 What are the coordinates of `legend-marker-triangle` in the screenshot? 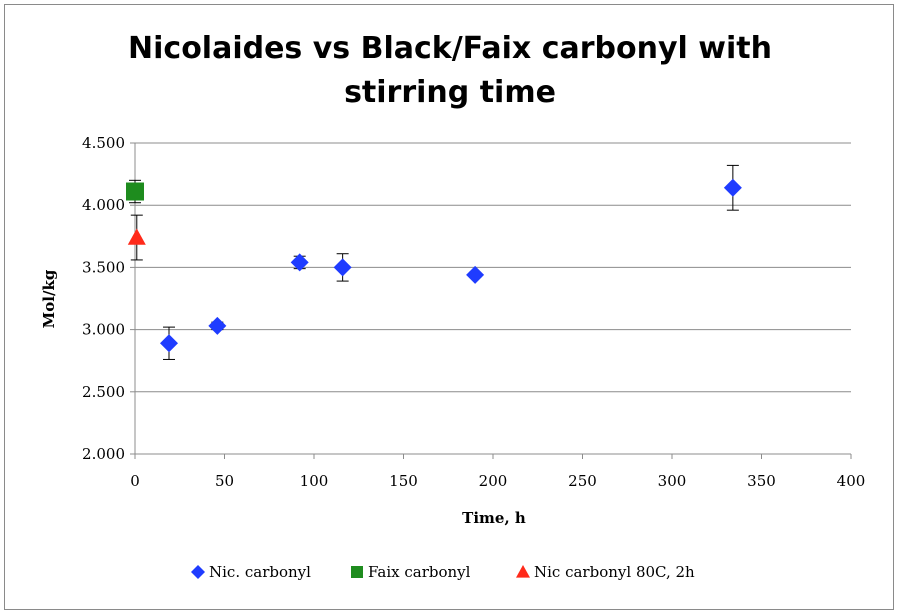 It's located at (523, 571).